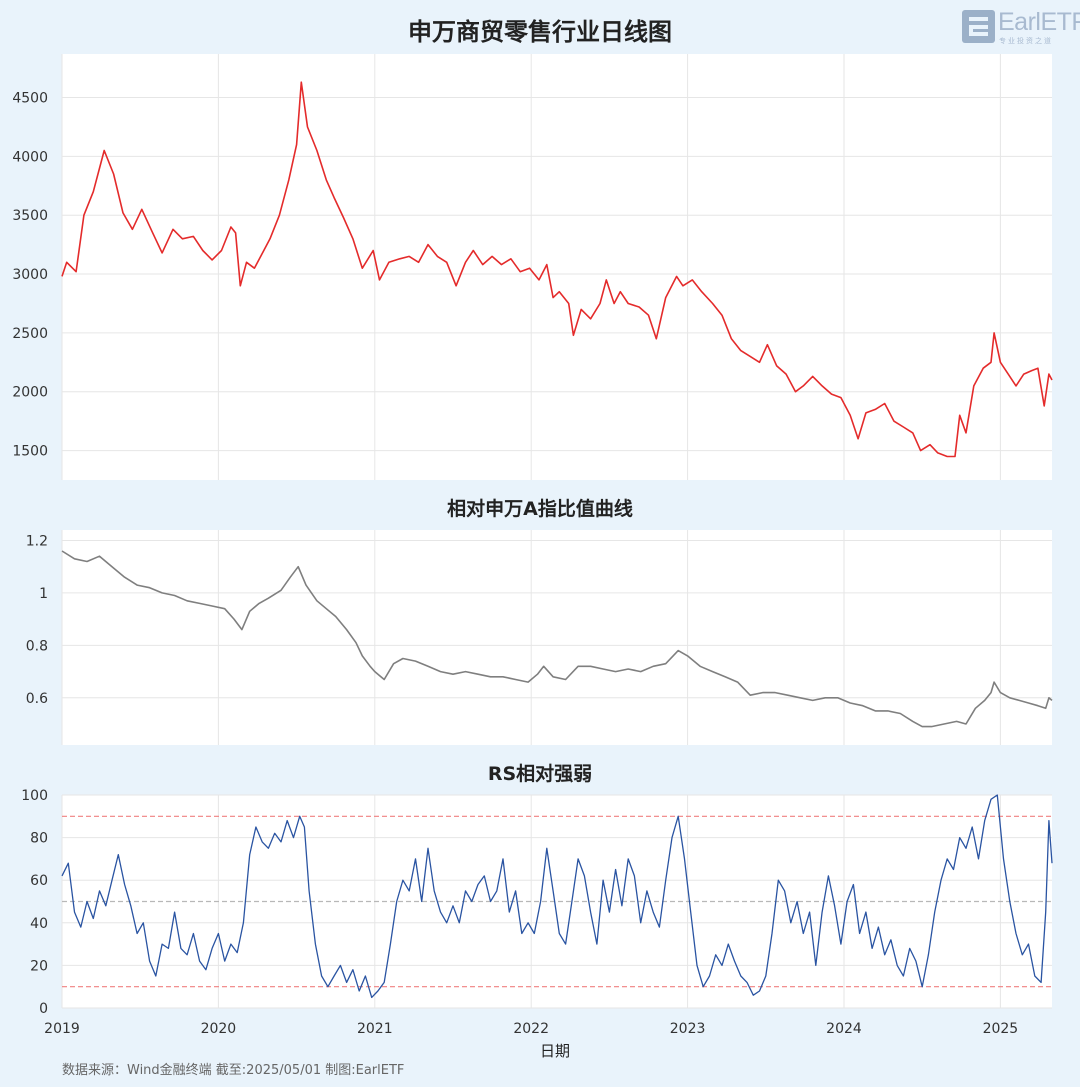 This screenshot has height=1087, width=1080. I want to click on chart-title: 申万商贸零售行业日线图, so click(540, 32).